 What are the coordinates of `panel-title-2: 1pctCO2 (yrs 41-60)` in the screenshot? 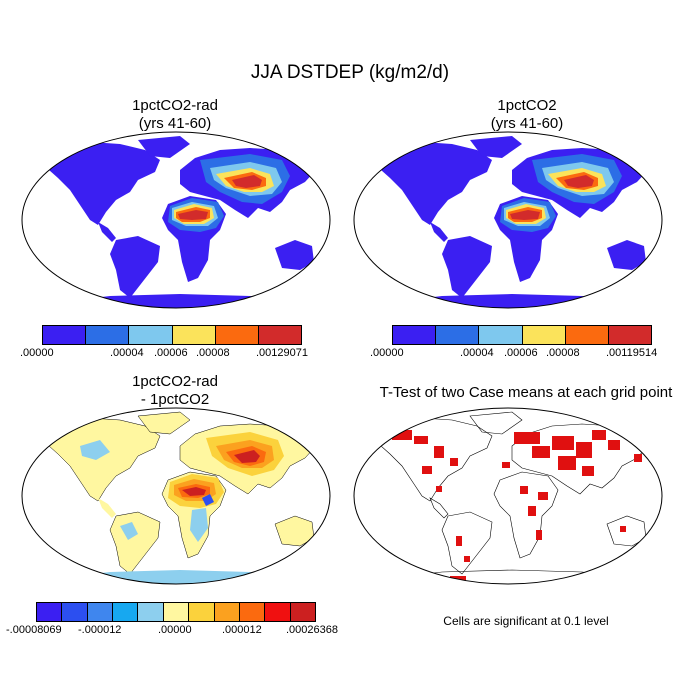 It's located at (527, 115).